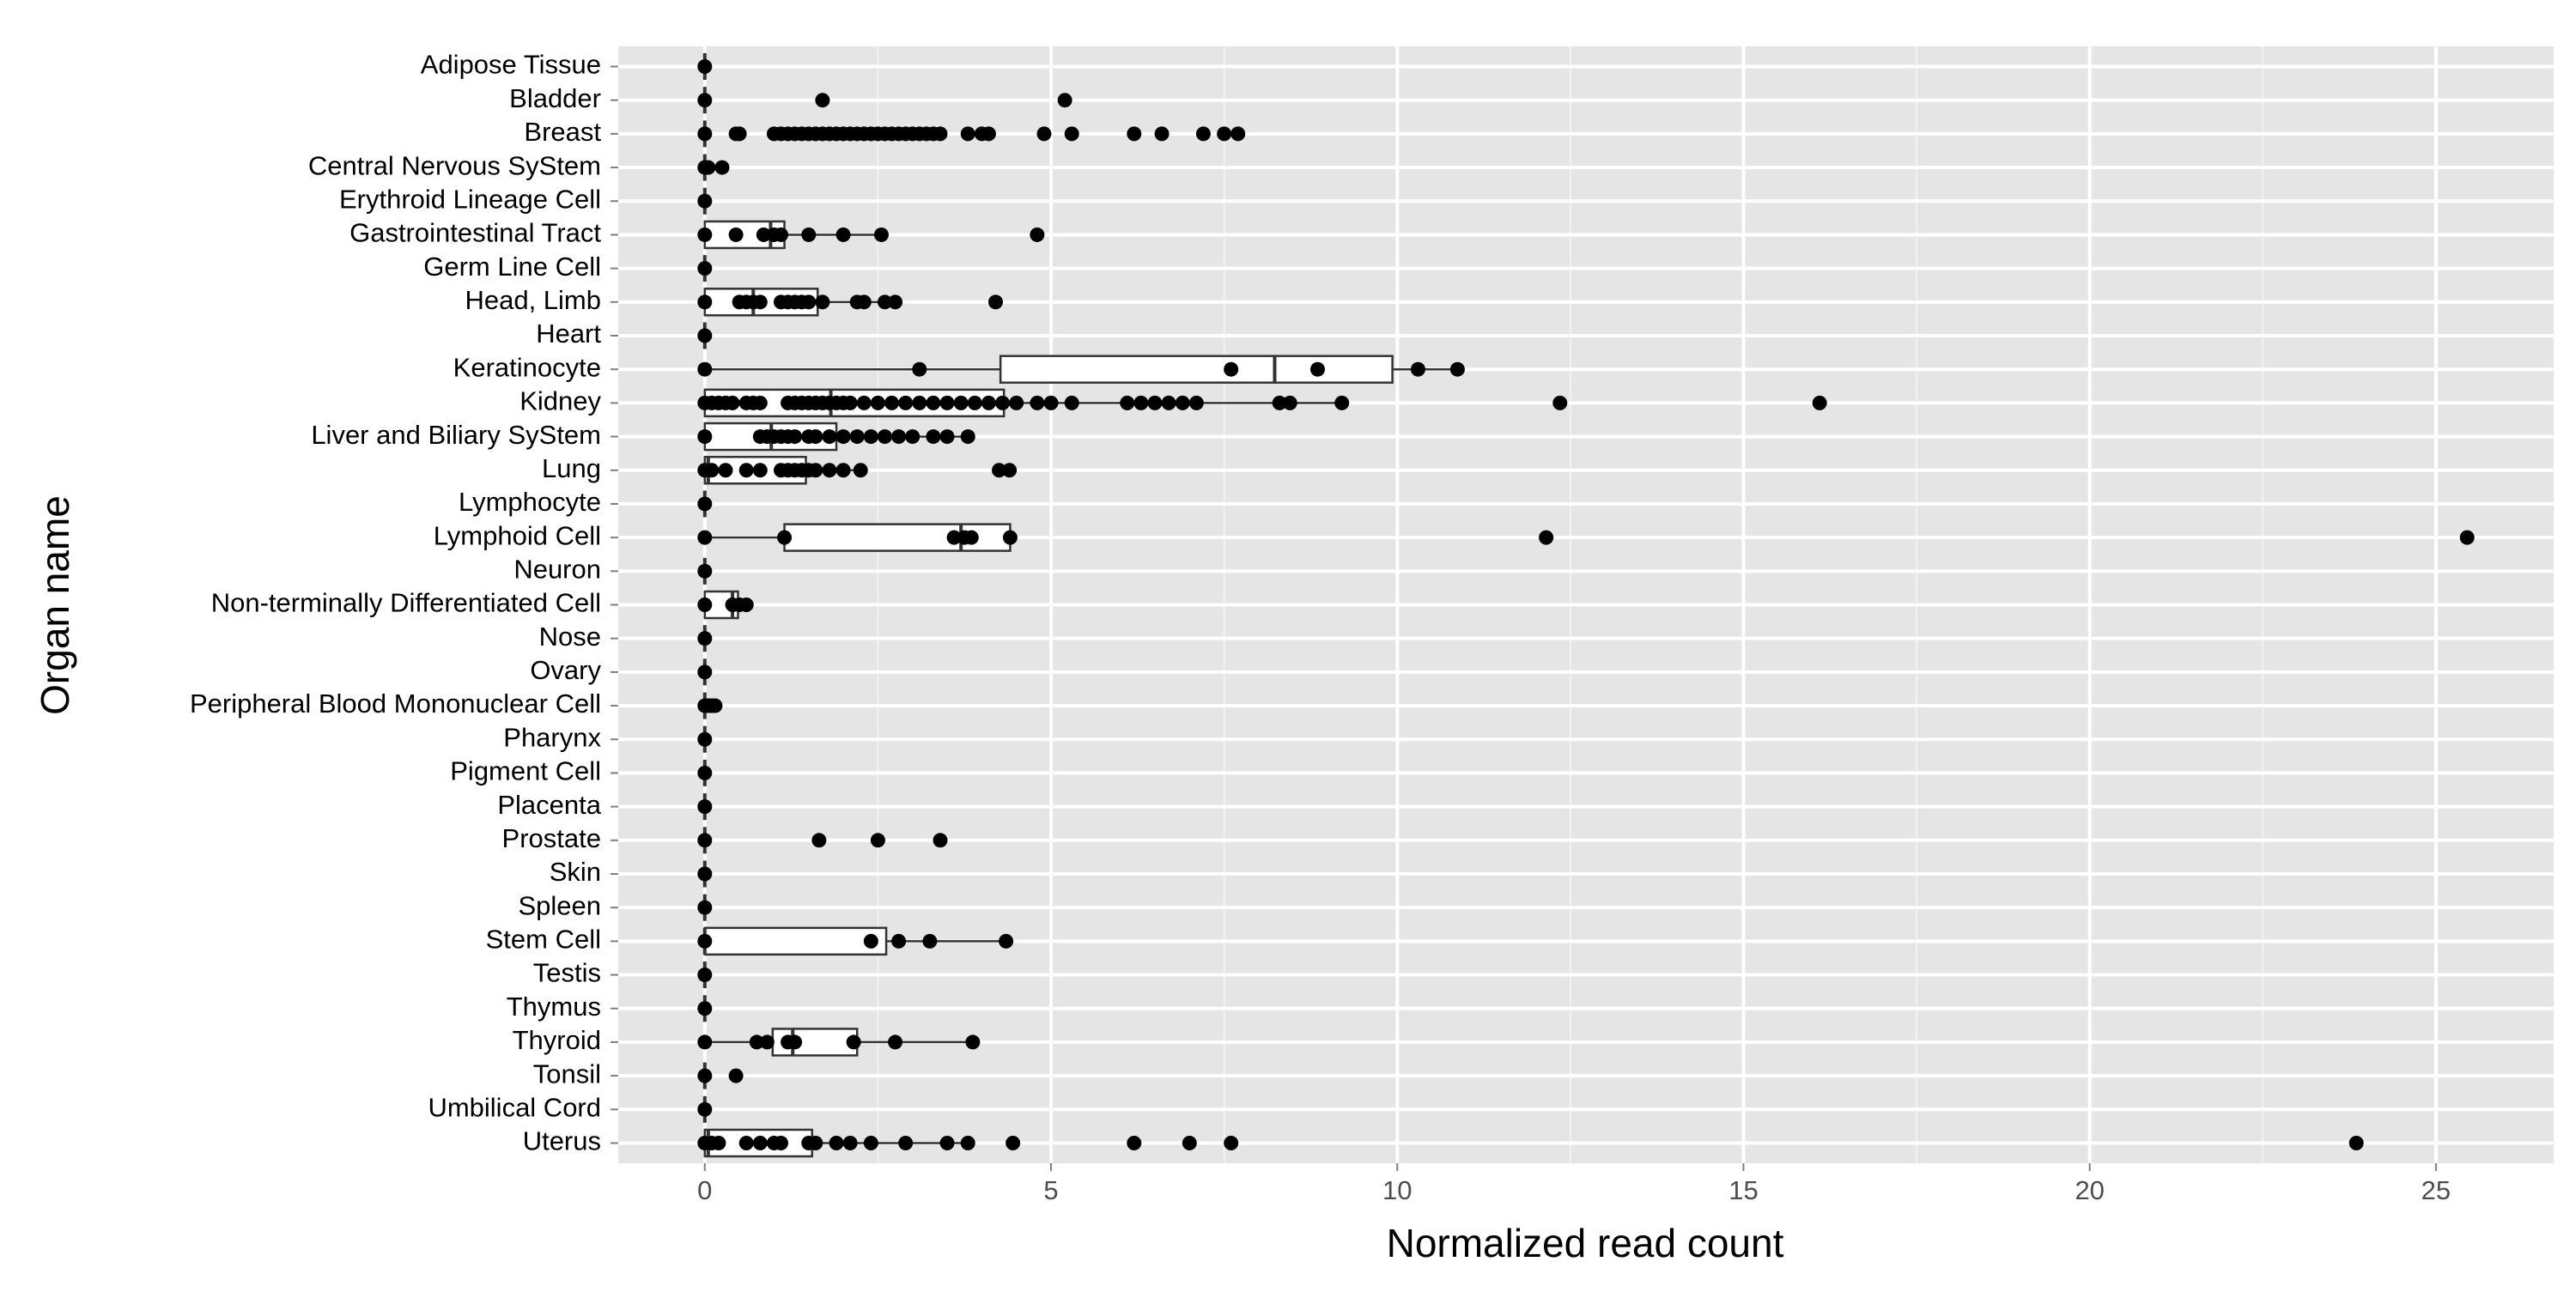  Describe the element at coordinates (1196, 369) in the screenshot. I see `box` at that location.